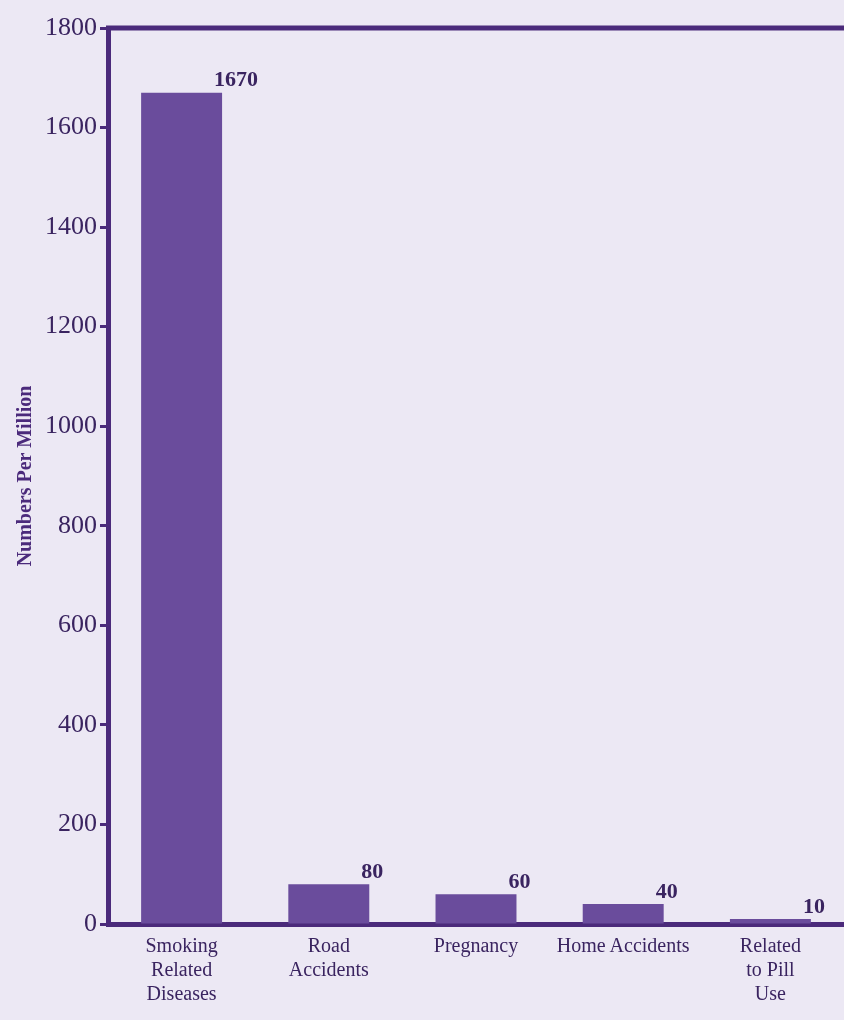 This screenshot has width=844, height=1020. What do you see at coordinates (181, 969) in the screenshot?
I see `x-tick-label: Smoking Related Diseases` at bounding box center [181, 969].